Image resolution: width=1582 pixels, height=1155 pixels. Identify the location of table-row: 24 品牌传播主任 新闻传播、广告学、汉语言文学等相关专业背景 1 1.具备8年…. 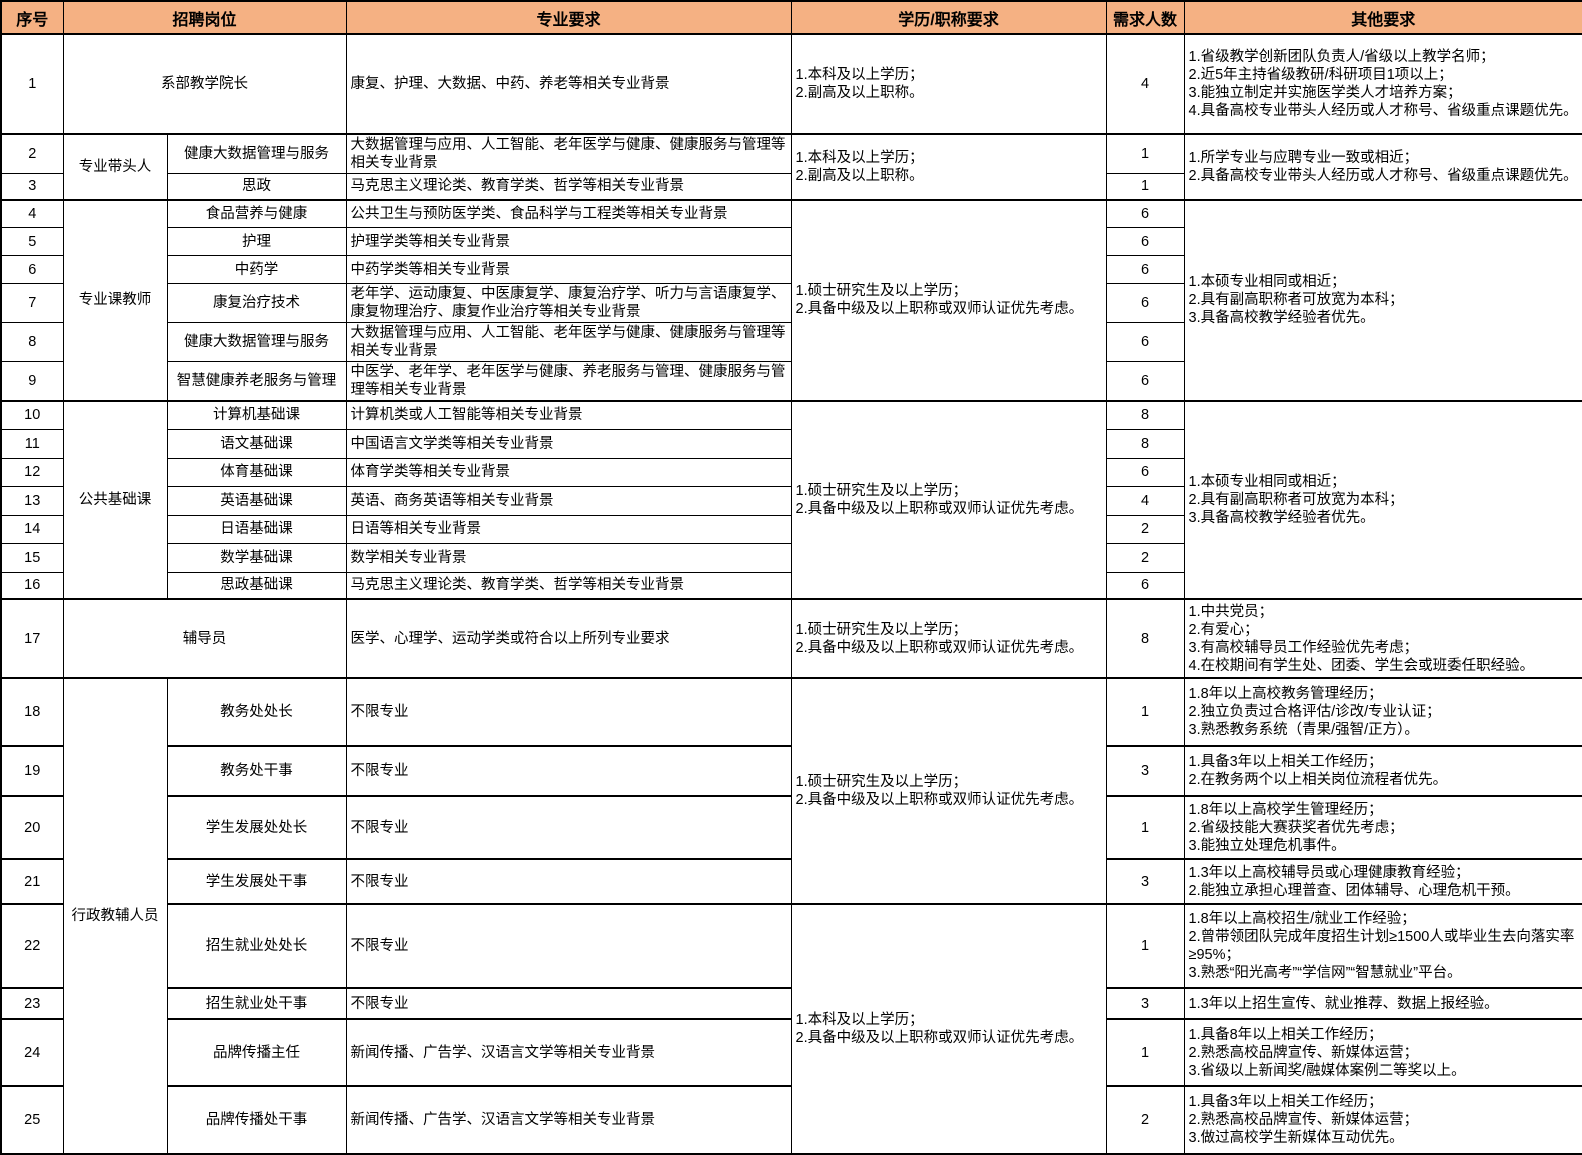
(791, 1052).